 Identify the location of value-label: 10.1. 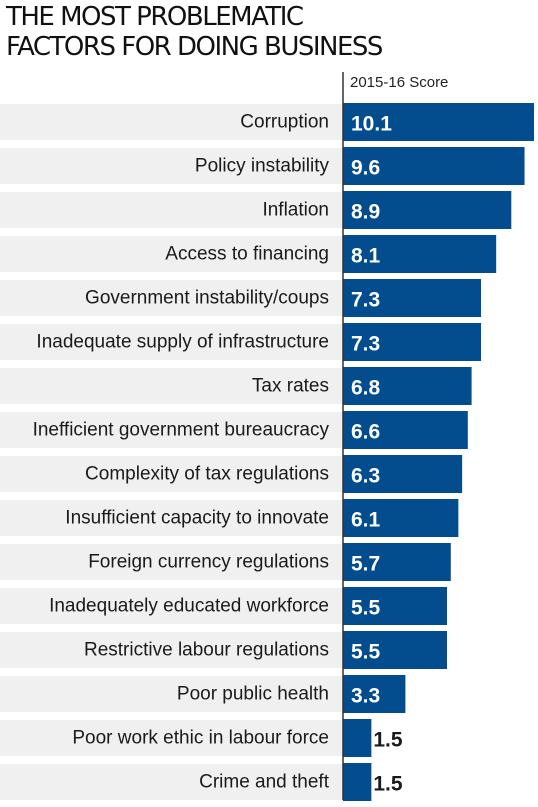
(371, 124).